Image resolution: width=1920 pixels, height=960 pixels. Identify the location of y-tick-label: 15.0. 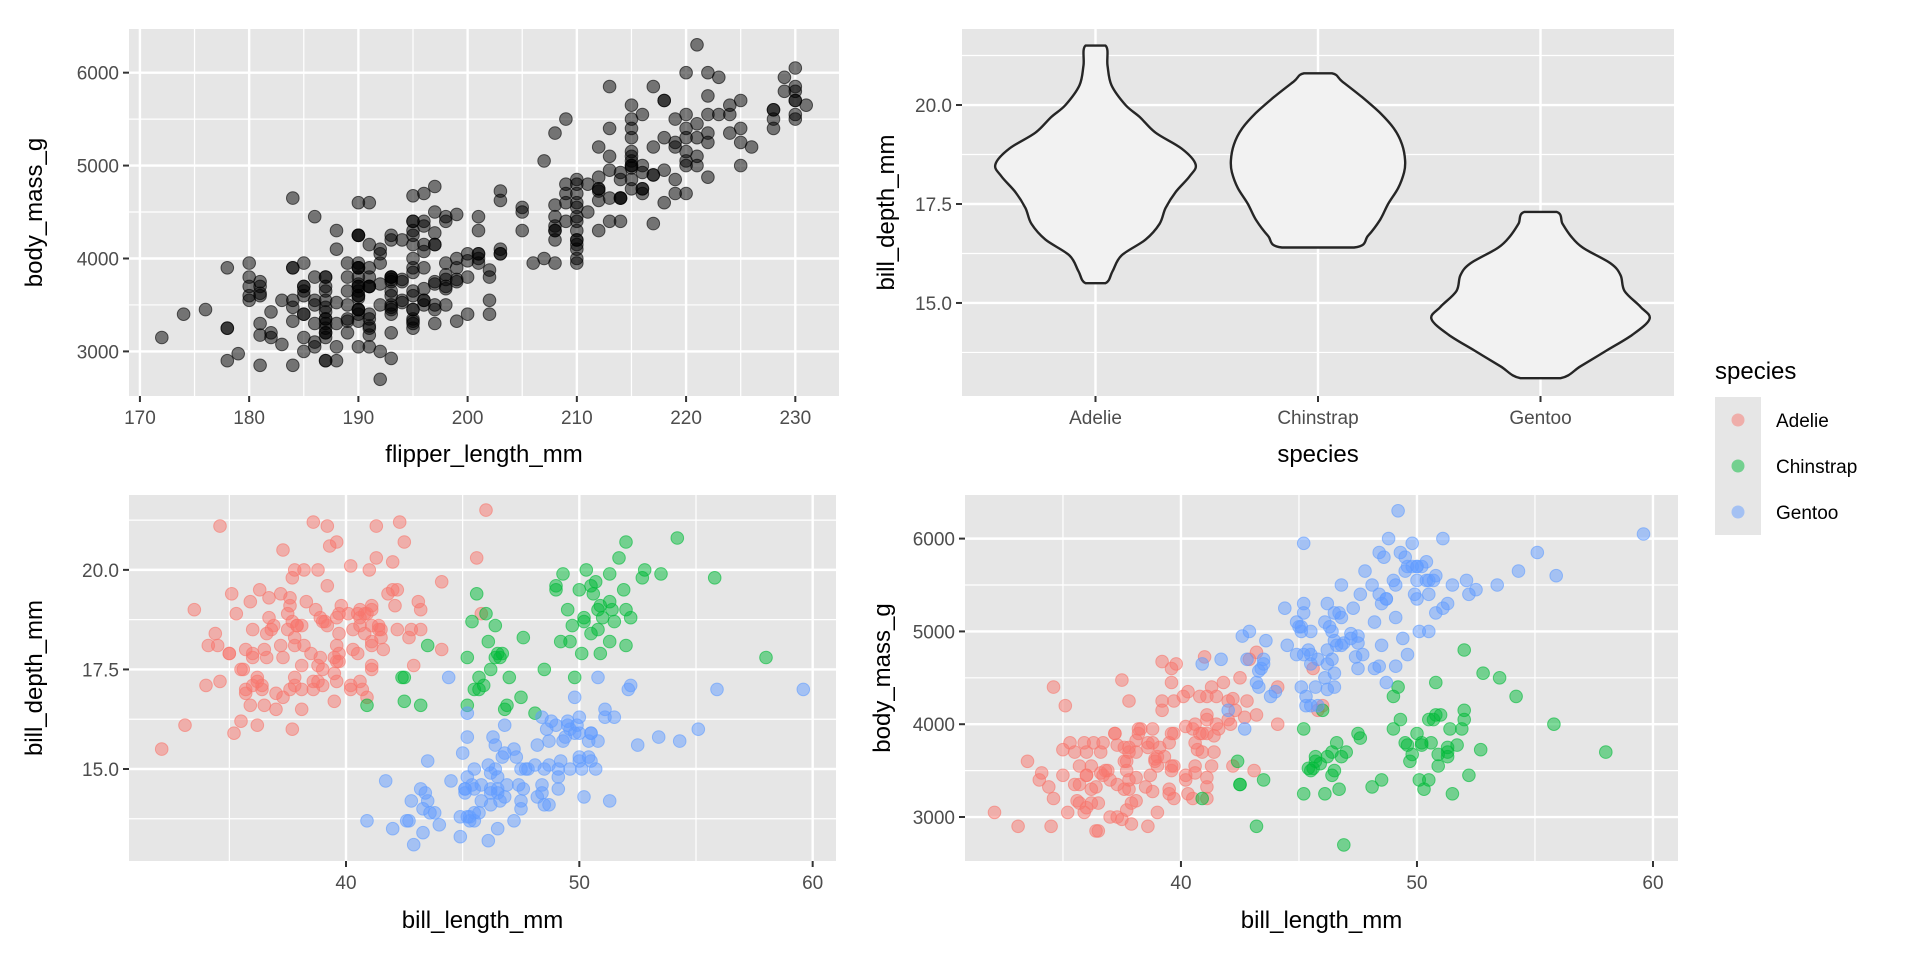
(933, 304).